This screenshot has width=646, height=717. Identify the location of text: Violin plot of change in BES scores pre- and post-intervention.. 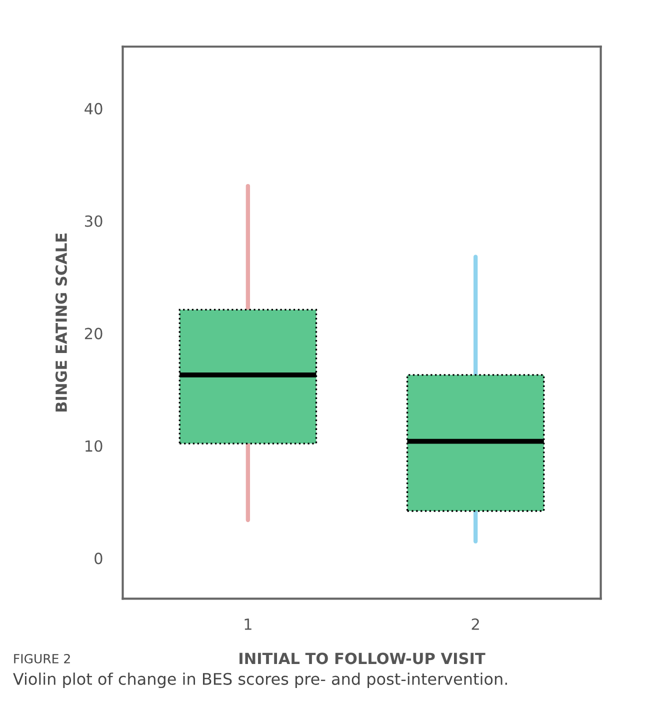
(260, 680).